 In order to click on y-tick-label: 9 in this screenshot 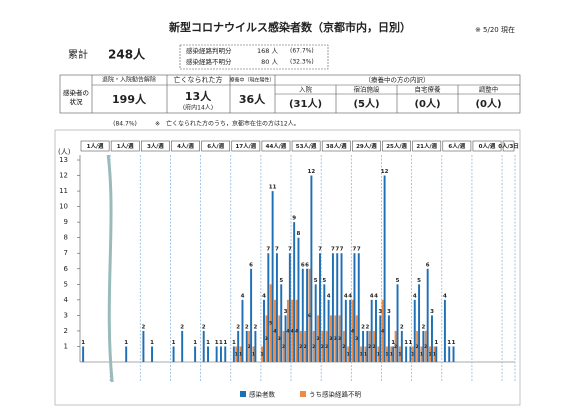, I will do `click(66, 222)`.